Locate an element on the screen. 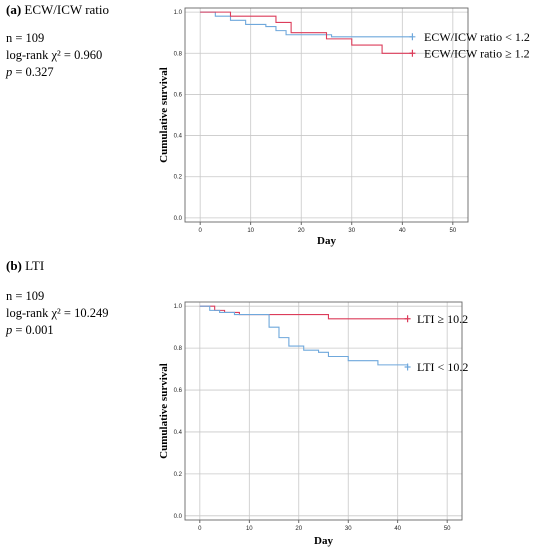 This screenshot has height=550, width=541. chart-b-series-2-censor-mark is located at coordinates (407, 367).